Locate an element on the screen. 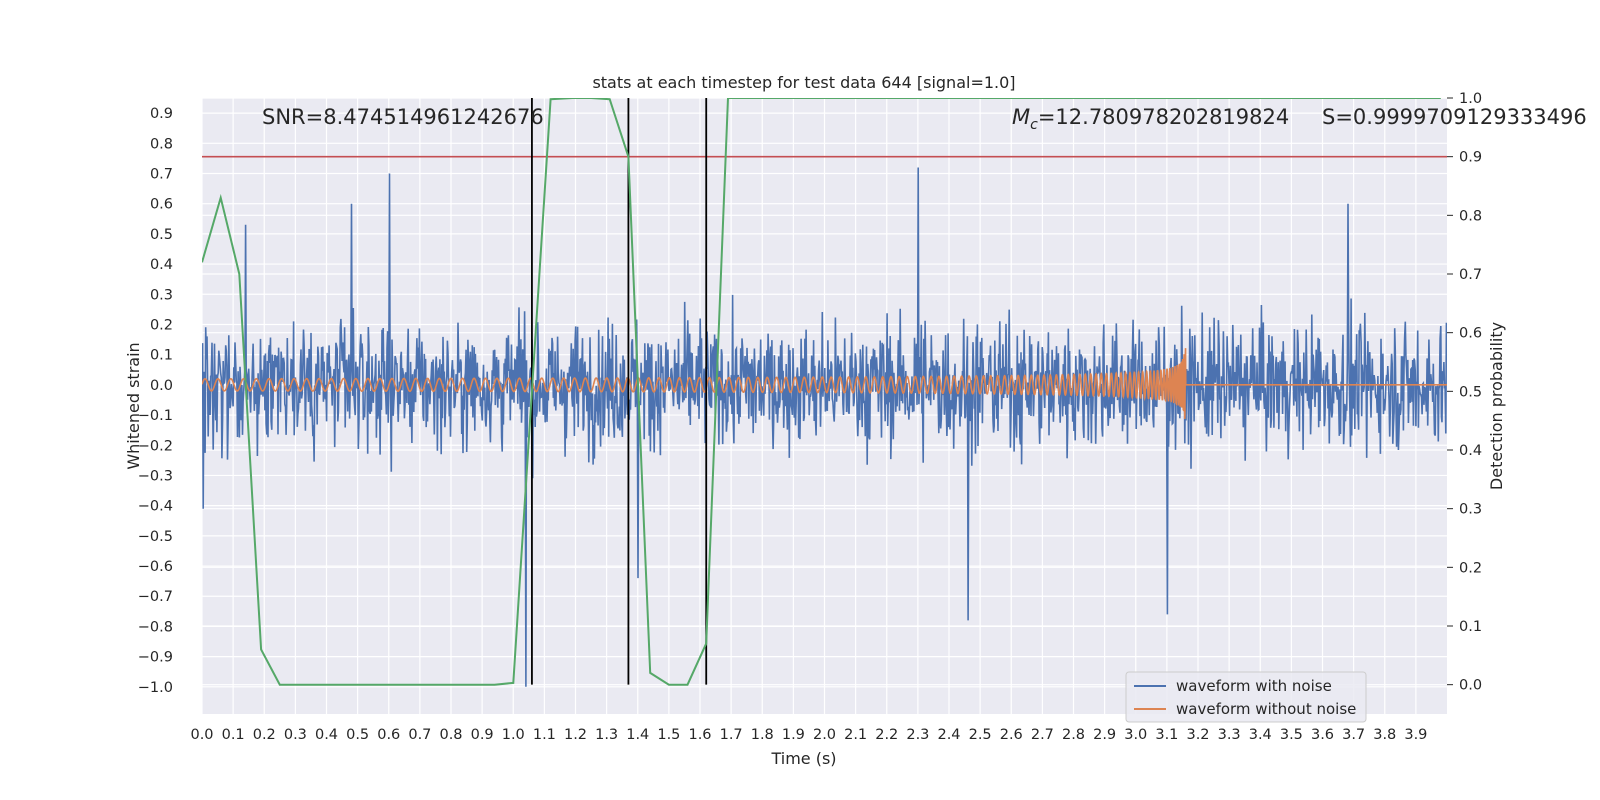 The width and height of the screenshot is (1600, 800). x-tick-label: 2.7 is located at coordinates (1042, 735).